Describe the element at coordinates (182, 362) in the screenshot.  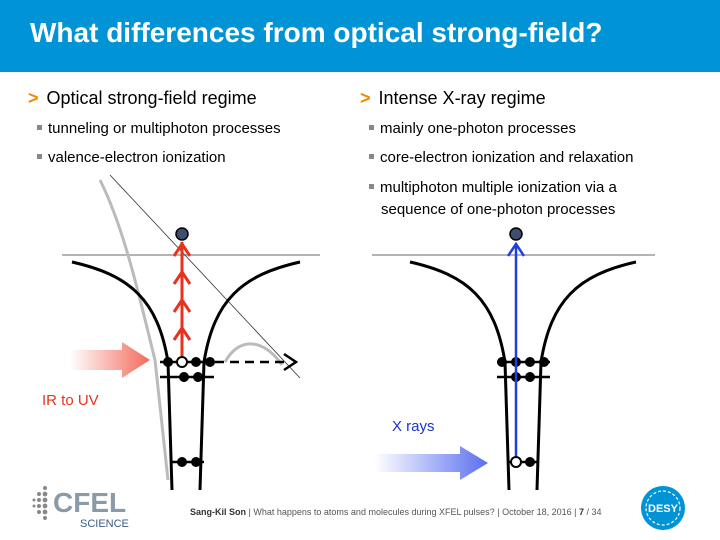
I see `left-hole` at that location.